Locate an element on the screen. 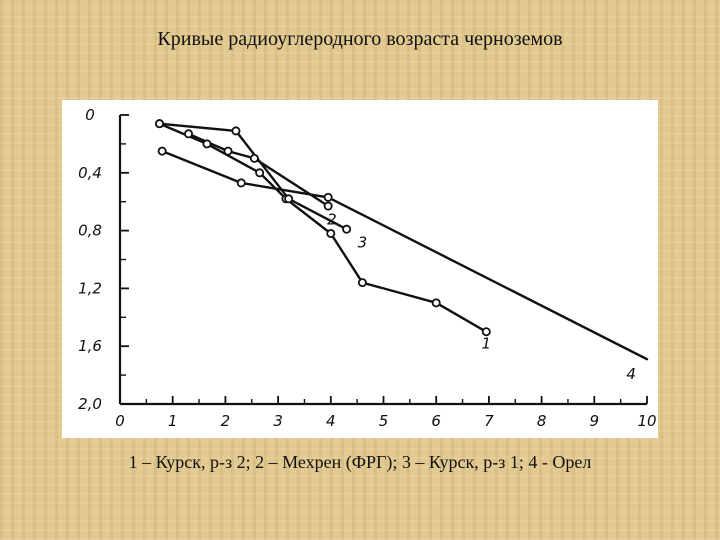 The width and height of the screenshot is (720, 540). series-label-1: 1 is located at coordinates (486, 344).